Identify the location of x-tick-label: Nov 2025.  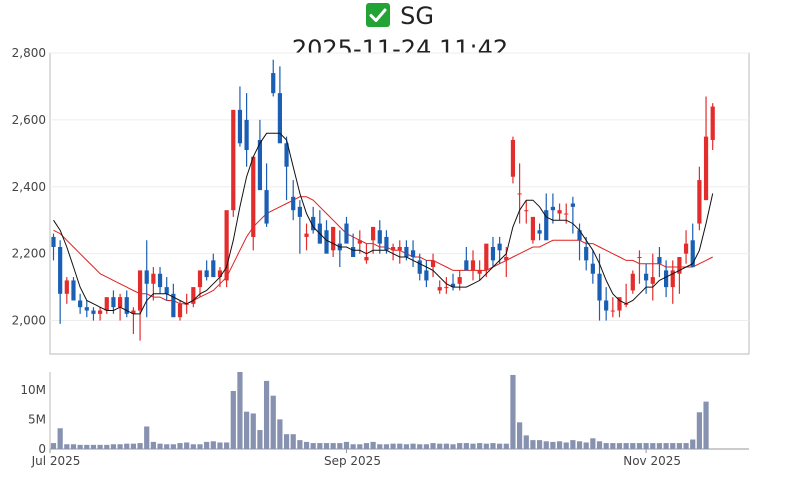
(652, 461).